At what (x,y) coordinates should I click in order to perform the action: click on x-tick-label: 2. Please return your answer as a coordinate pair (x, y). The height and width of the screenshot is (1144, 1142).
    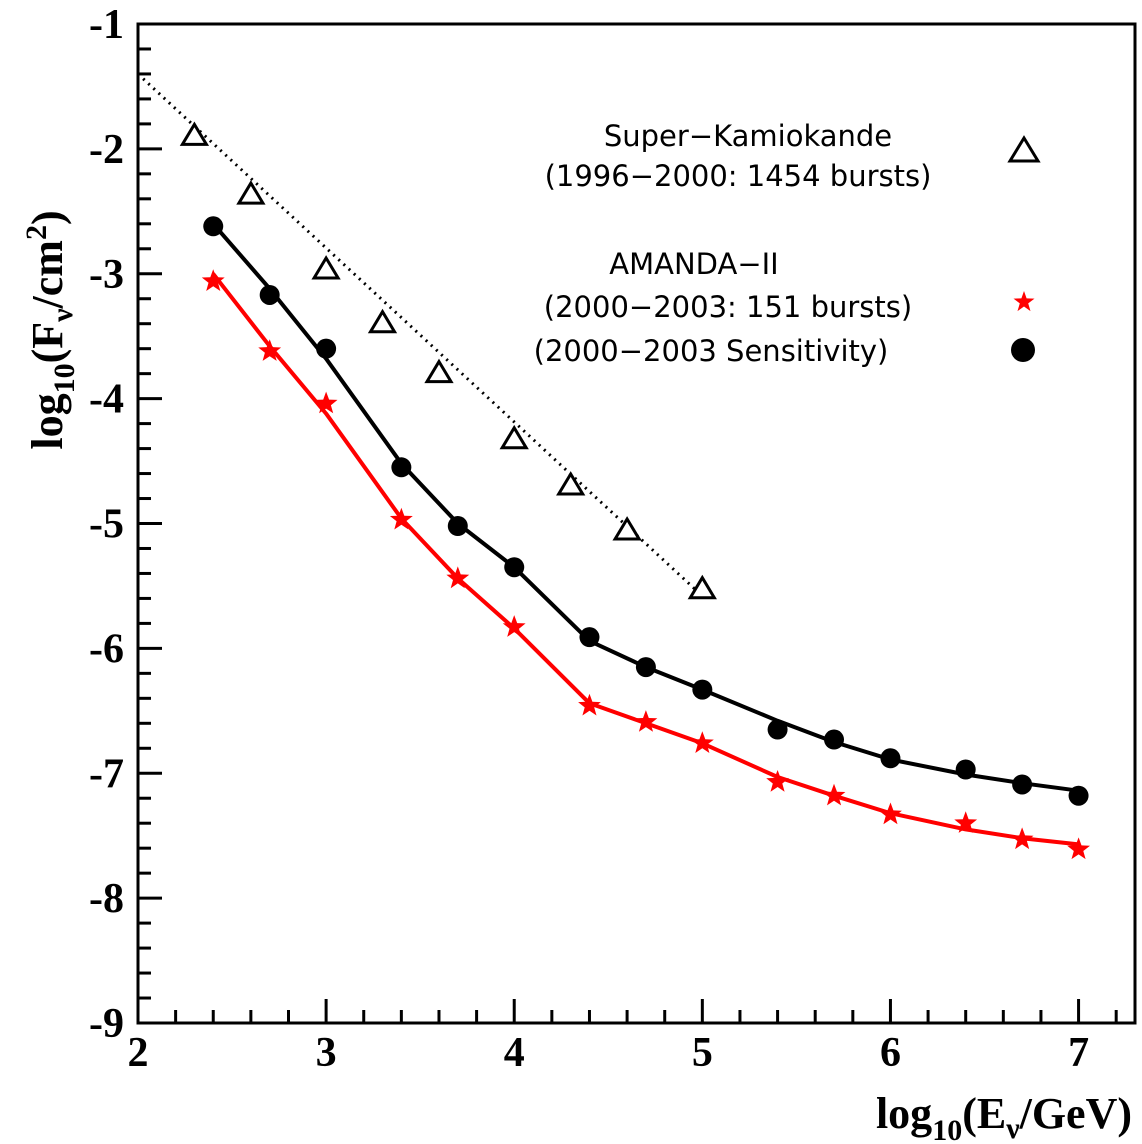
    Looking at the image, I should click on (138, 1053).